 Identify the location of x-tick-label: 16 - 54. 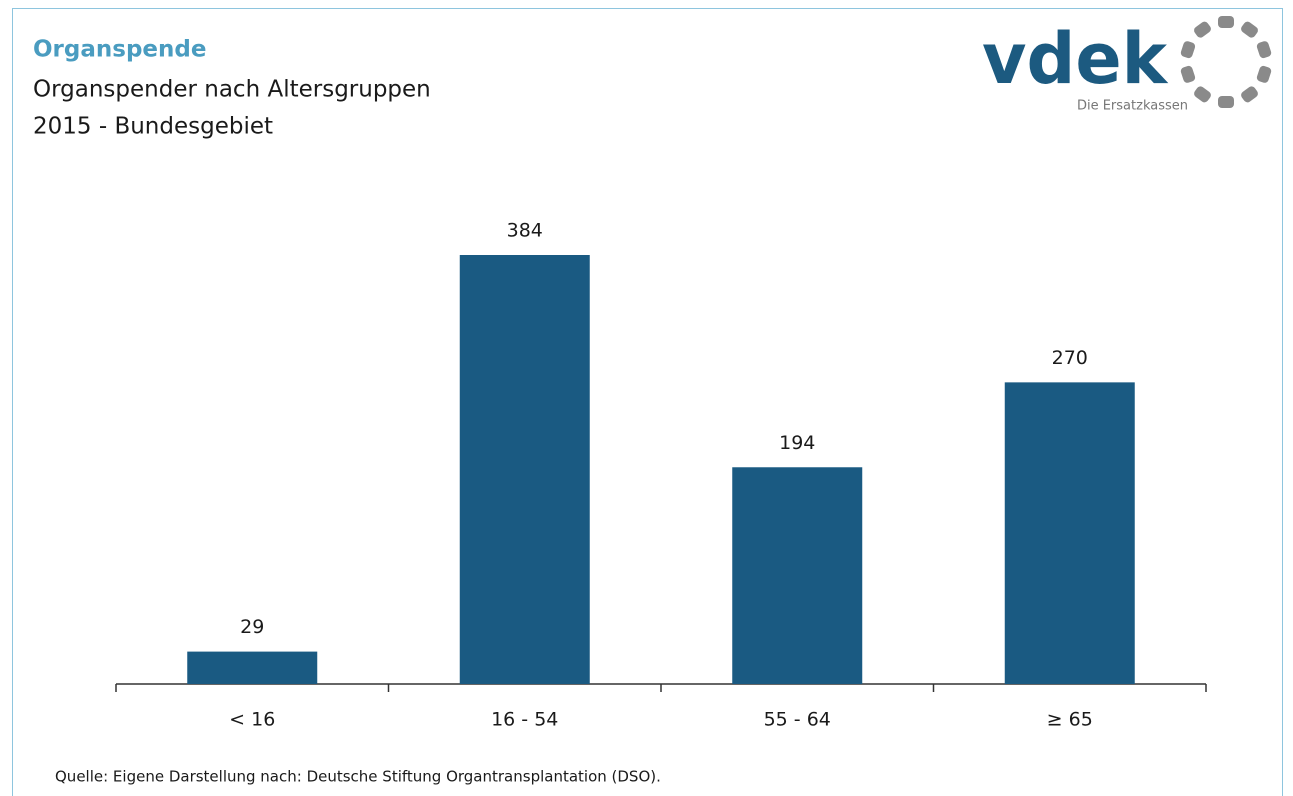
(524, 720).